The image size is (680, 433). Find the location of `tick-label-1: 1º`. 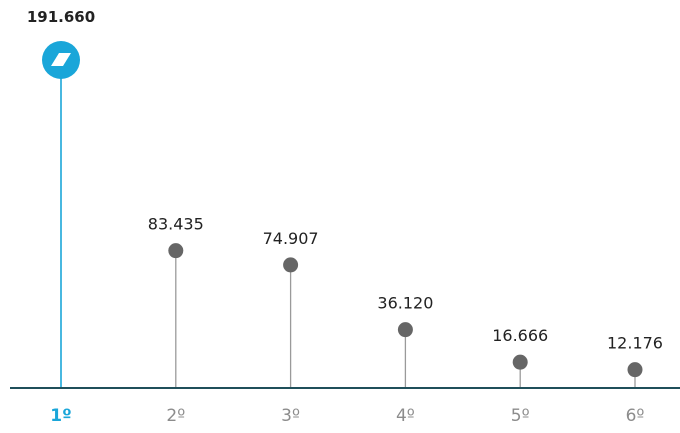

tick-label-1: 1º is located at coordinates (60, 416).